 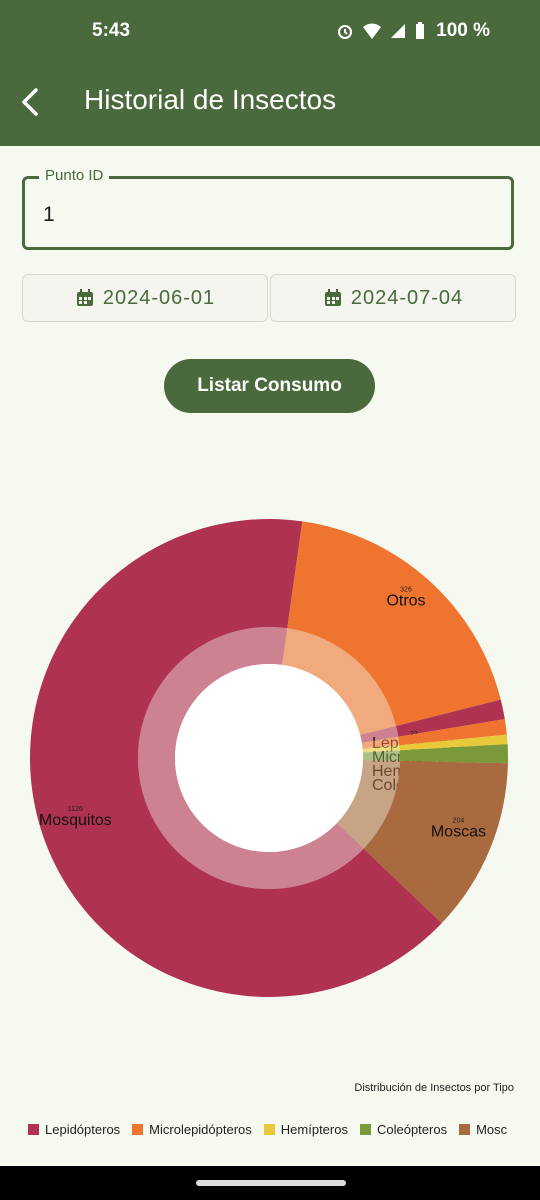 I want to click on legend-item: Coleópteros, so click(x=403, y=1129).